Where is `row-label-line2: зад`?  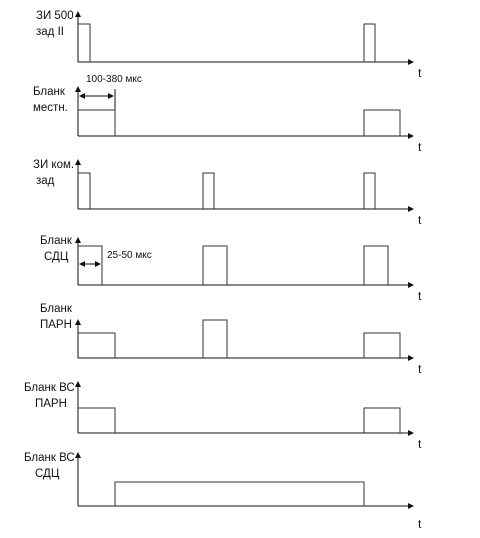 row-label-line2: зад is located at coordinates (45, 181).